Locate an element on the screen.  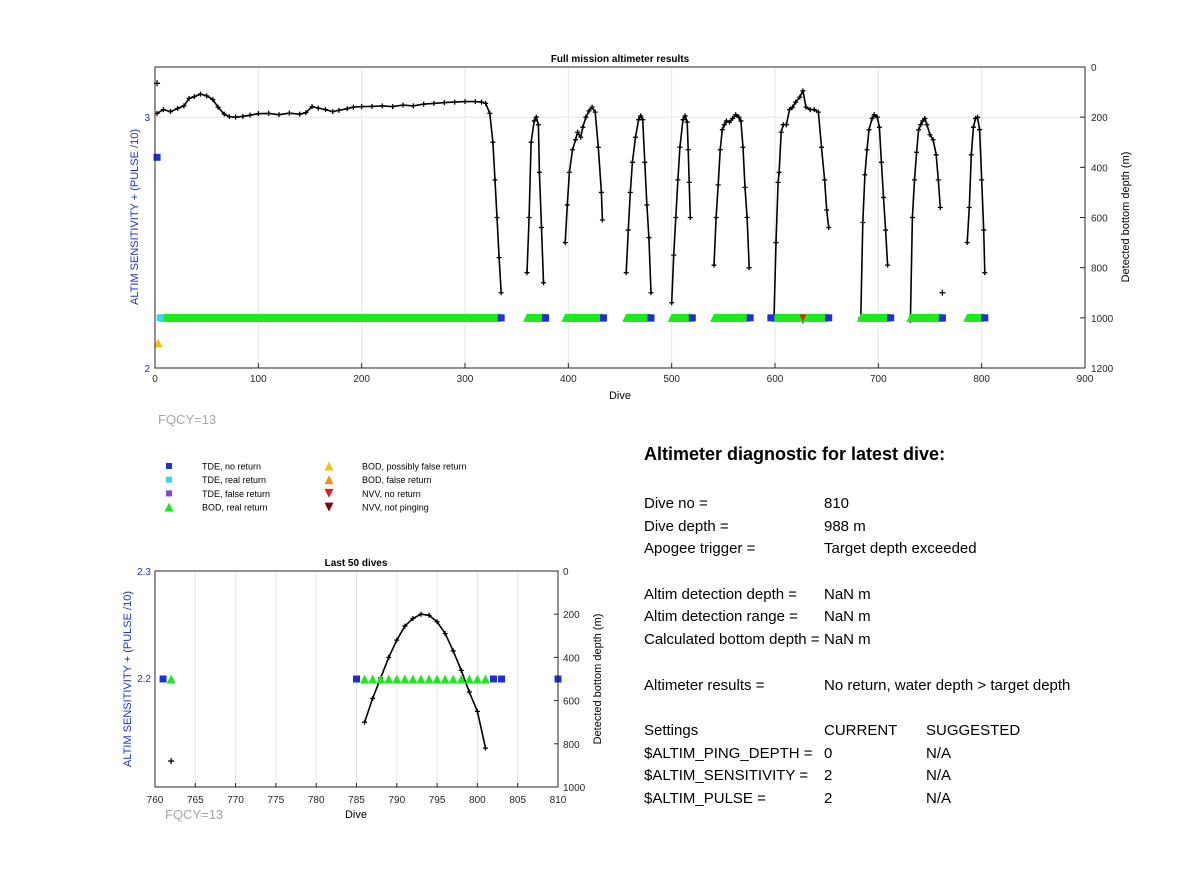
sensitivity-label: $ALTIM_SENSITIVITY = is located at coordinates (726, 776).